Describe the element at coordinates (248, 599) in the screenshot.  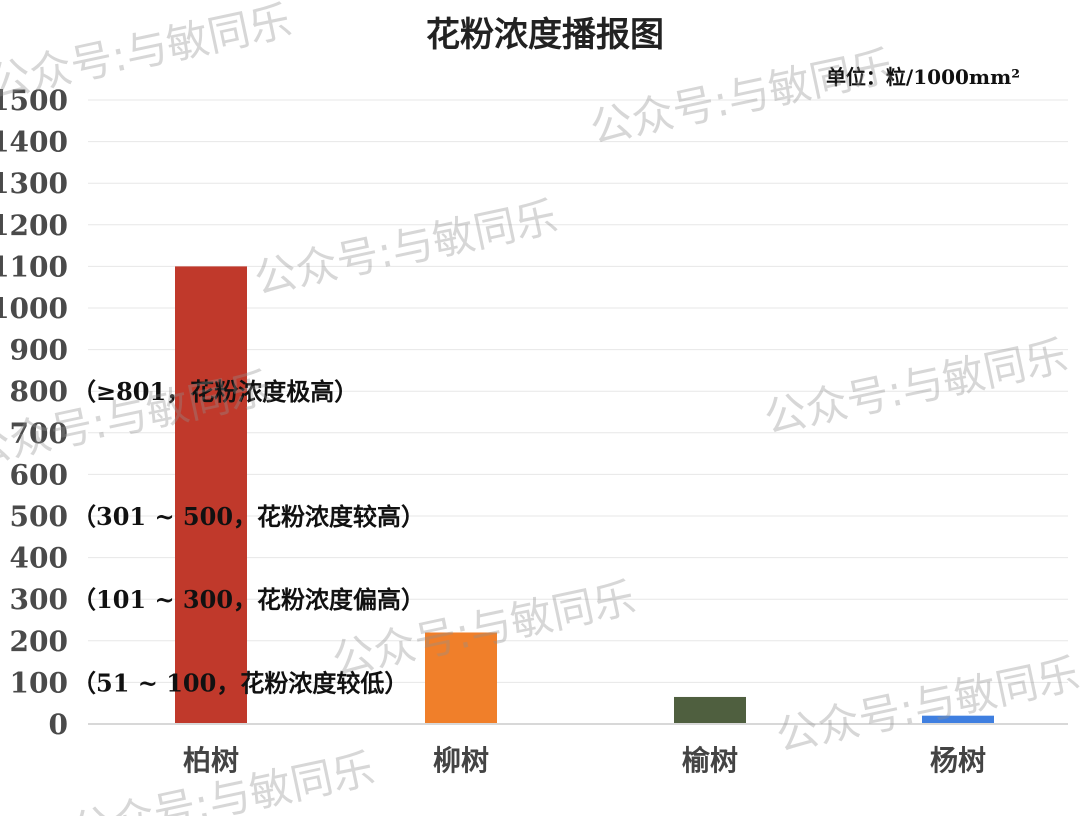
I see `annotation-300: （101 ~ 300，花粉浓度偏高）` at that location.